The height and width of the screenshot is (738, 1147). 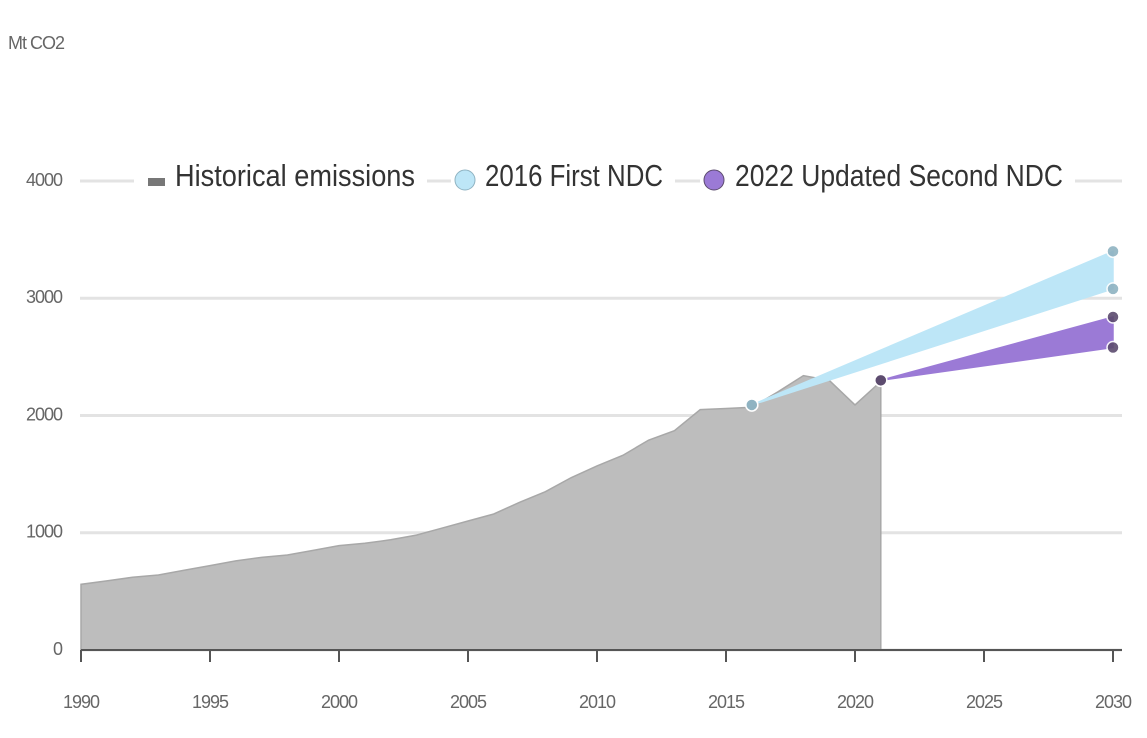 What do you see at coordinates (339, 702) in the screenshot?
I see `x-tick-label: 2000` at bounding box center [339, 702].